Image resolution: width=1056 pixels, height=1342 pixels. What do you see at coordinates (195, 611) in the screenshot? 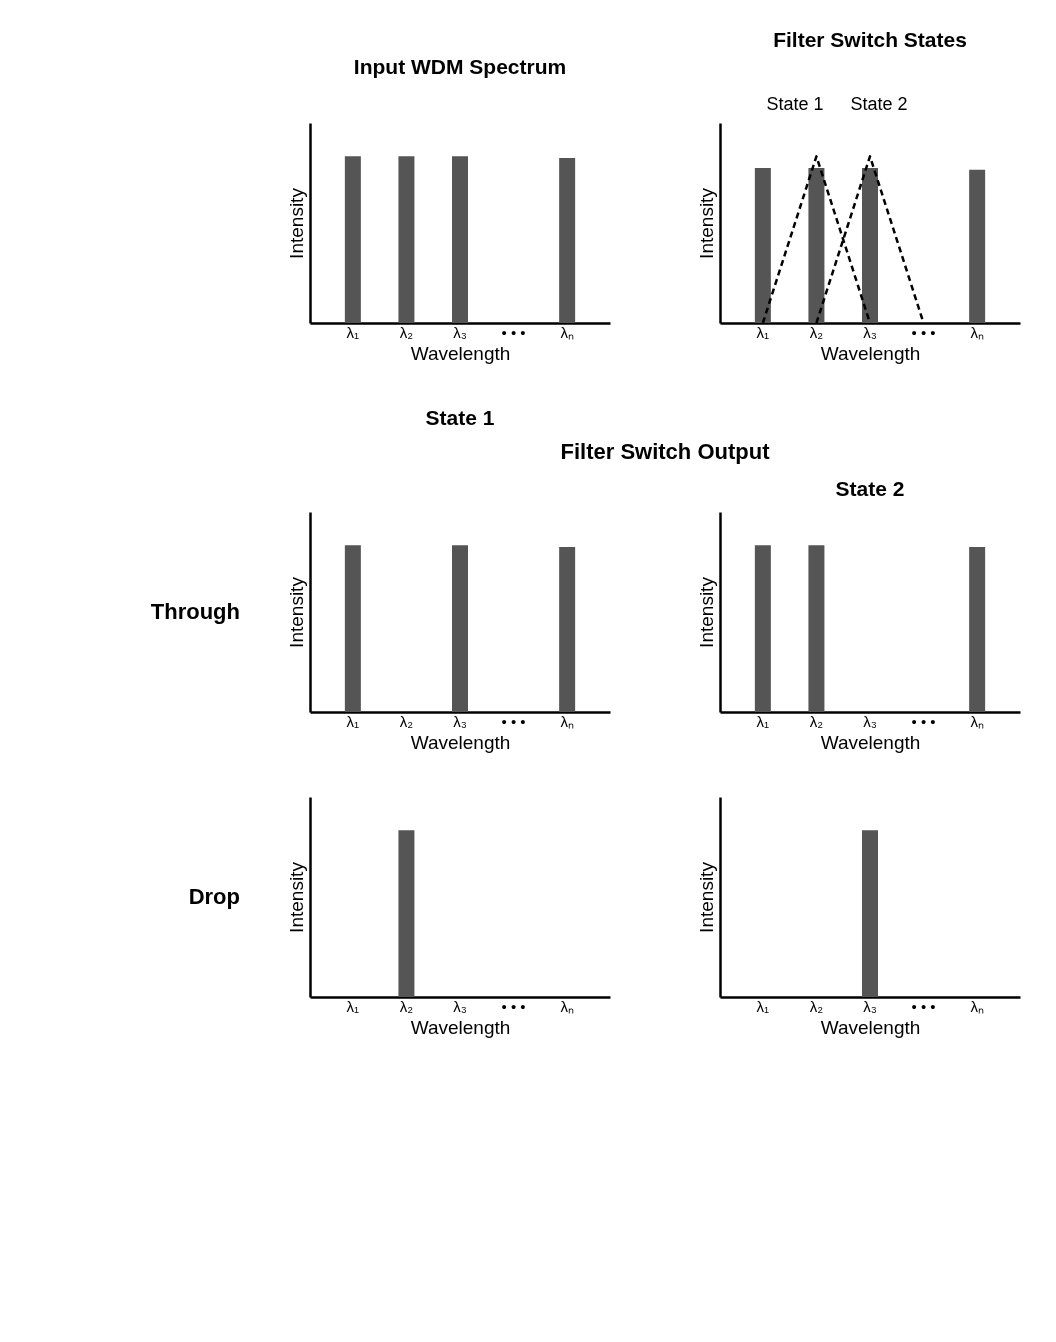
I see `text: Through` at bounding box center [195, 611].